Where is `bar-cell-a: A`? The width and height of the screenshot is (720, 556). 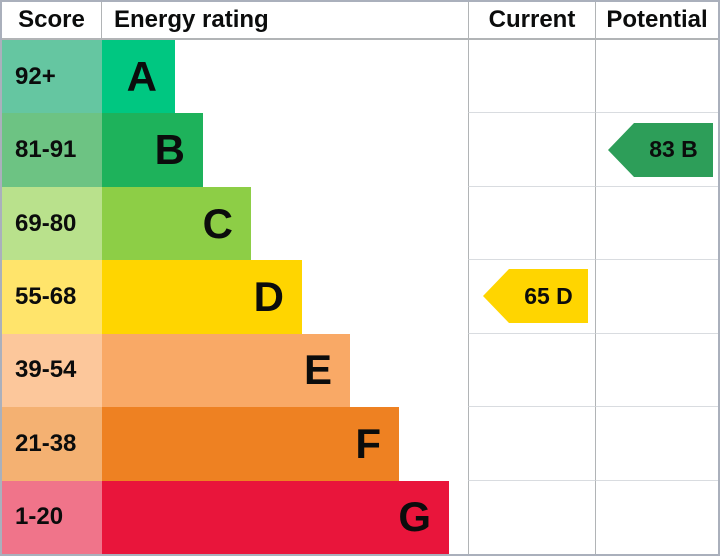
bar-cell-a: A is located at coordinates (285, 77).